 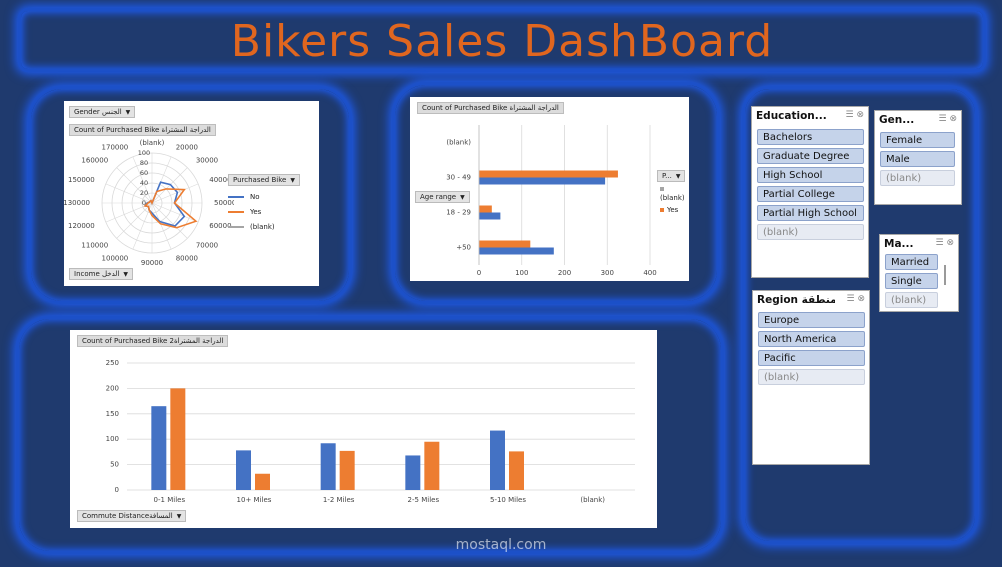 I want to click on slicer-item-gender: (blank), so click(x=917, y=178).